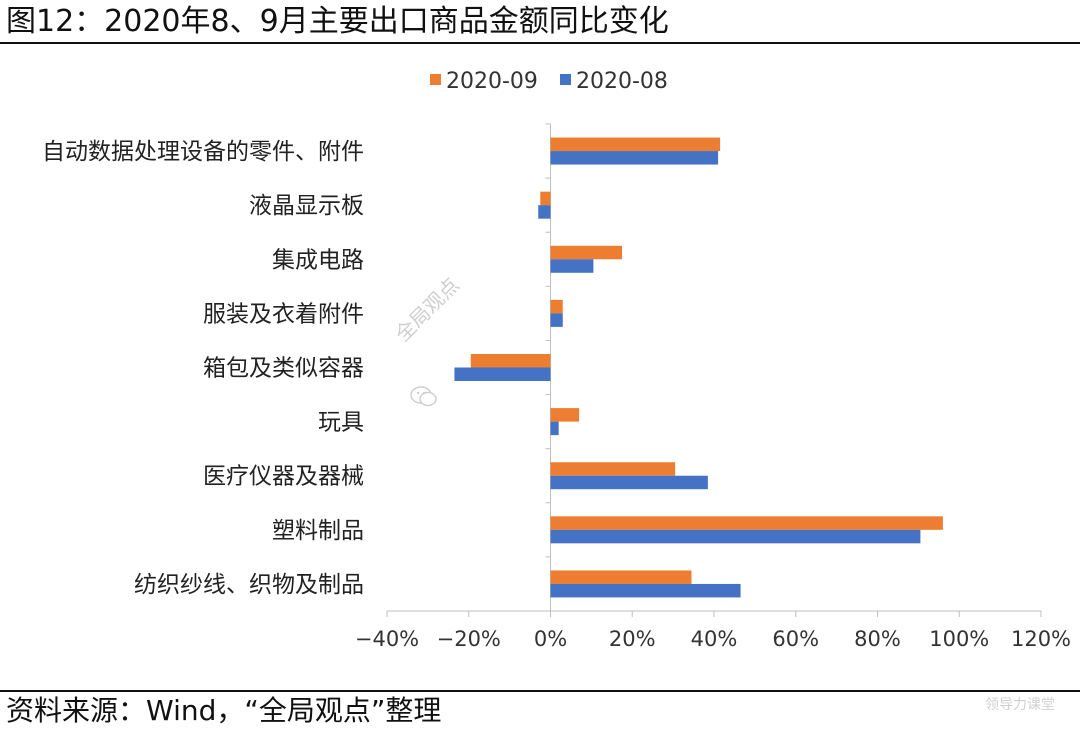 The height and width of the screenshot is (729, 1080). Describe the element at coordinates (795, 639) in the screenshot. I see `x-tick-label: 60%` at that location.